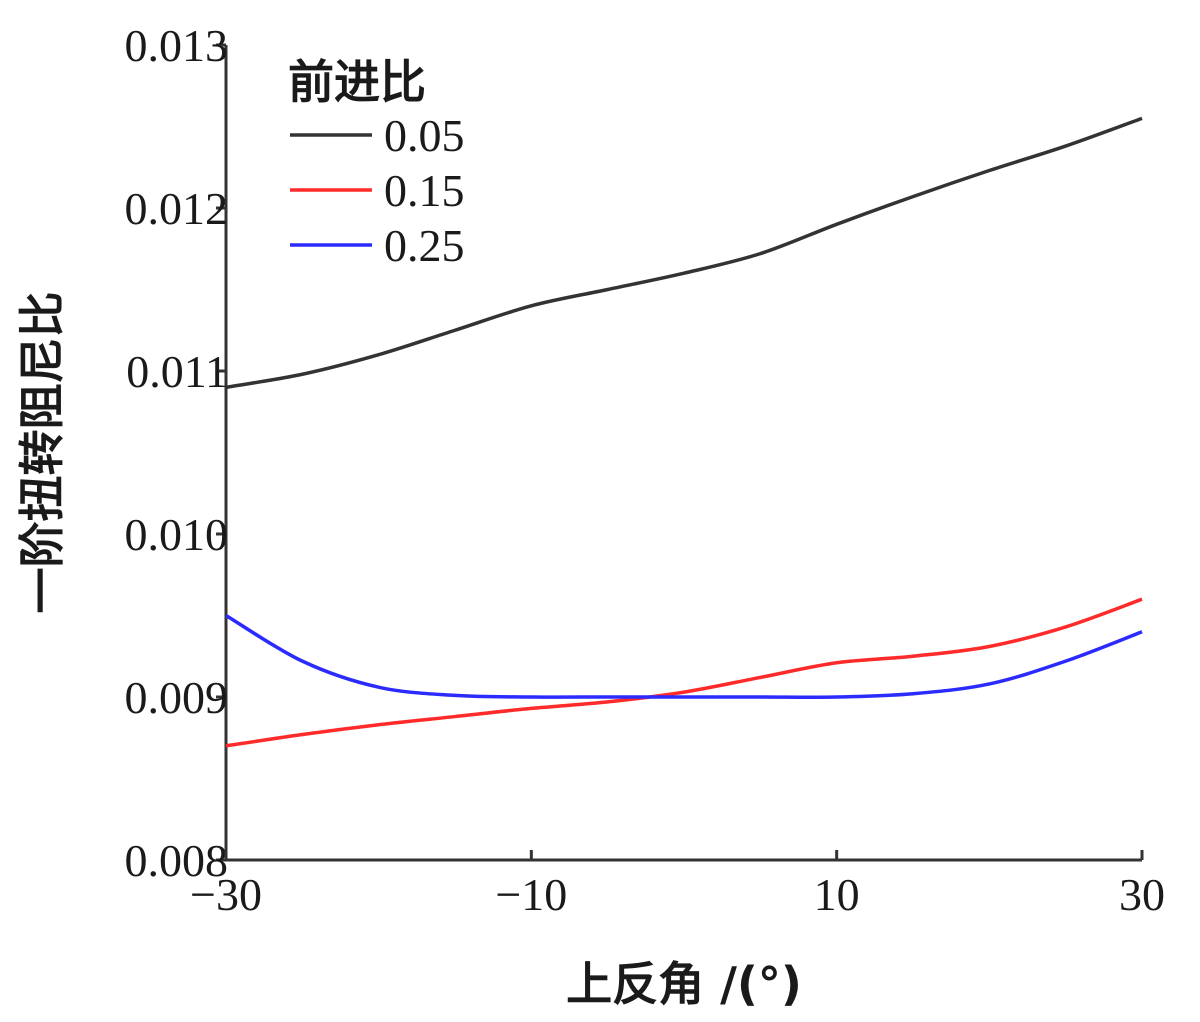 This screenshot has width=1200, height=1022. I want to click on x-tick-label: −10, so click(531, 894).